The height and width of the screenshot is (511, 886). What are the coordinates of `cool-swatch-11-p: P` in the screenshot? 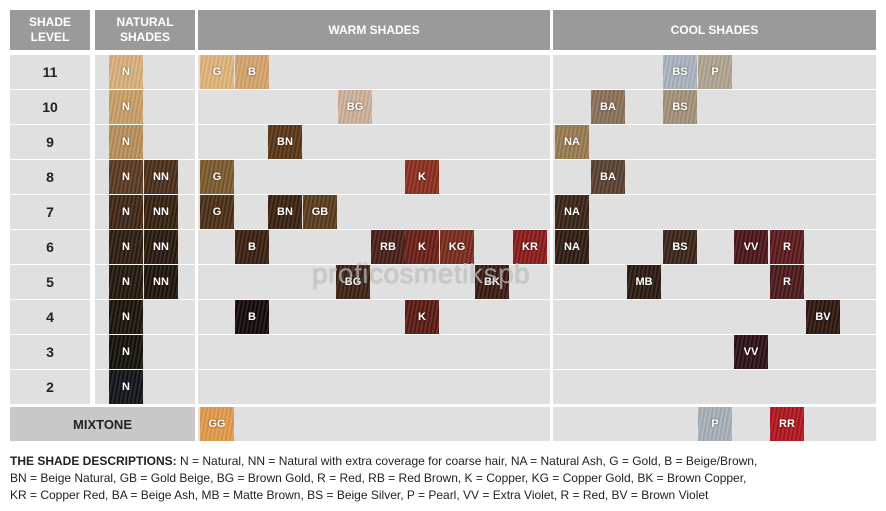 It's located at (715, 72).